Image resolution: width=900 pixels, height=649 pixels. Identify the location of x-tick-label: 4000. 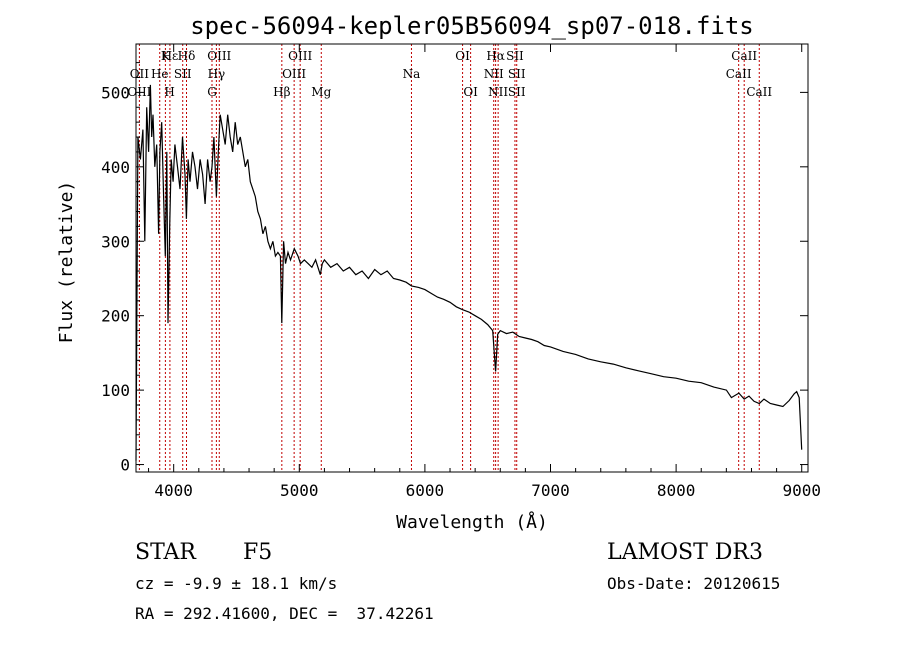
(173, 490).